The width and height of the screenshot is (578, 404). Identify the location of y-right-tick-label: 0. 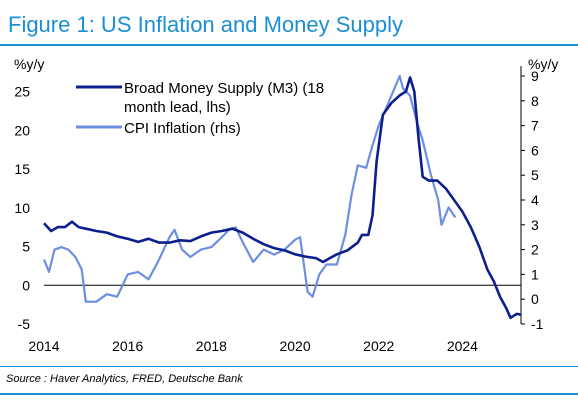
(535, 299).